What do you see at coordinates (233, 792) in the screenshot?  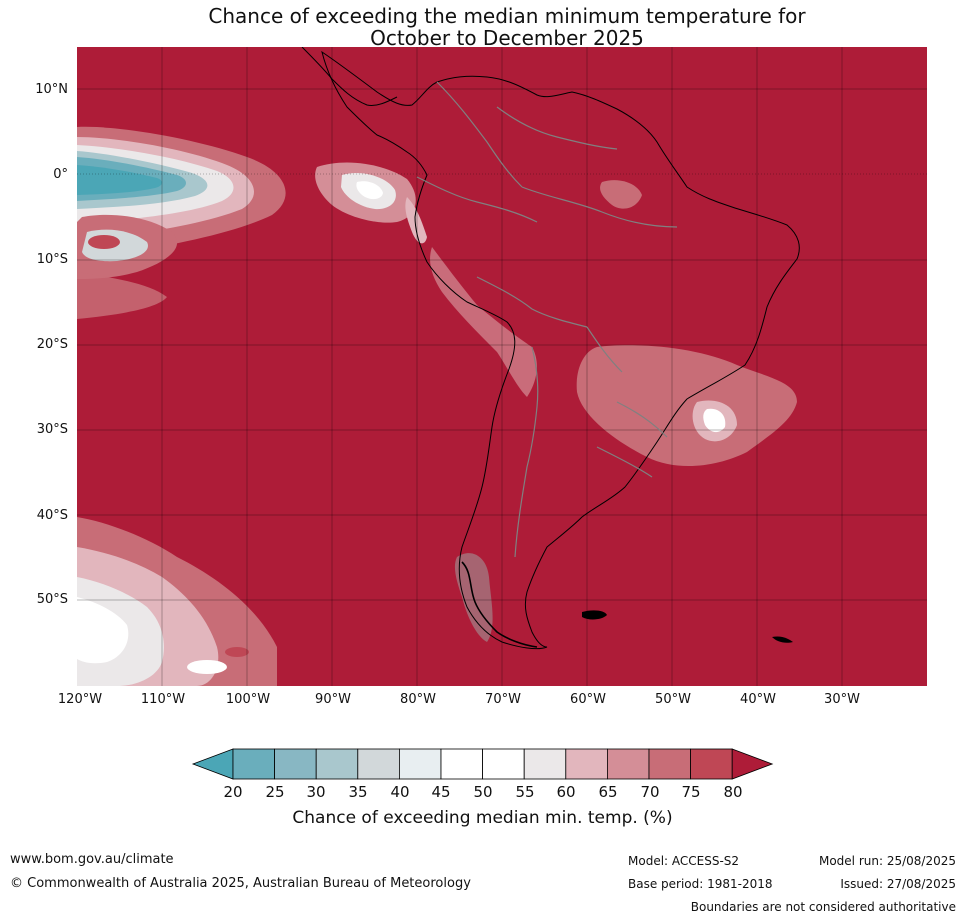 I see `colorbar-tick: 20` at bounding box center [233, 792].